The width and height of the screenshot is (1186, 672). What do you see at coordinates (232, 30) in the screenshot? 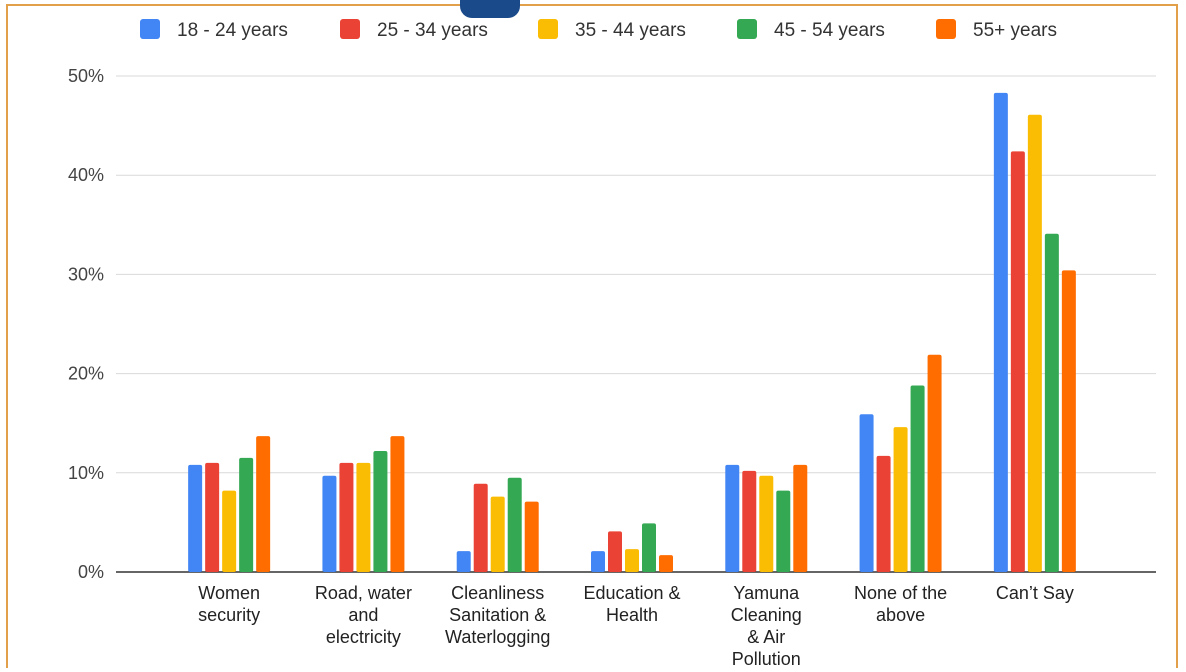
I see `legend-label: 18 - 24 years` at bounding box center [232, 30].